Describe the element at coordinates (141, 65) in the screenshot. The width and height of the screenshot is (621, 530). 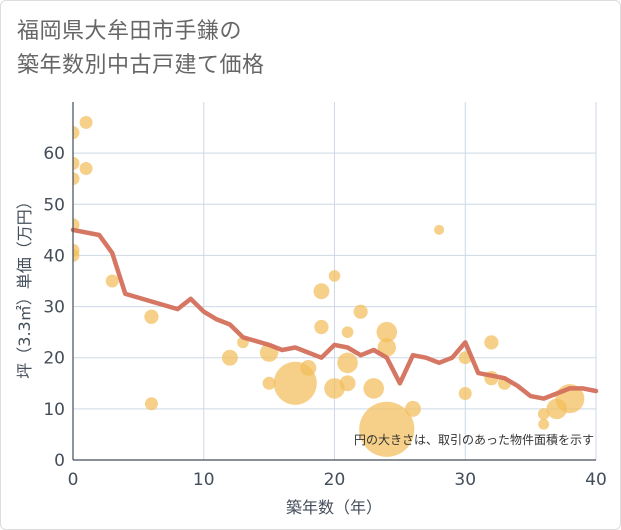
I see `chart-title-line-2: 築年数別中古戸建て価格` at that location.